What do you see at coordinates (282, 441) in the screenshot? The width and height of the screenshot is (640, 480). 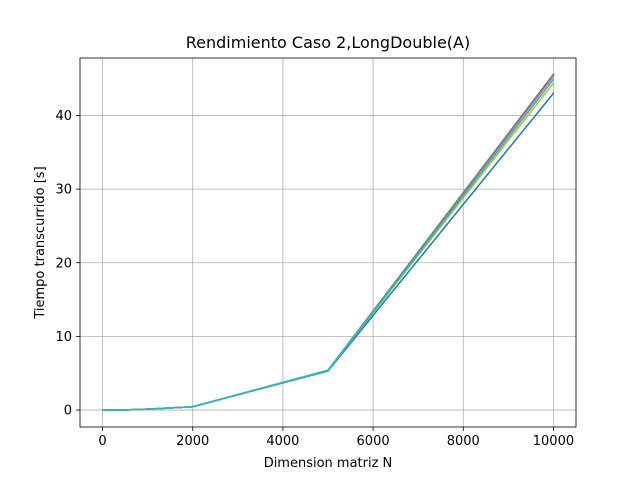 I see `x-tick-label: 4000` at bounding box center [282, 441].